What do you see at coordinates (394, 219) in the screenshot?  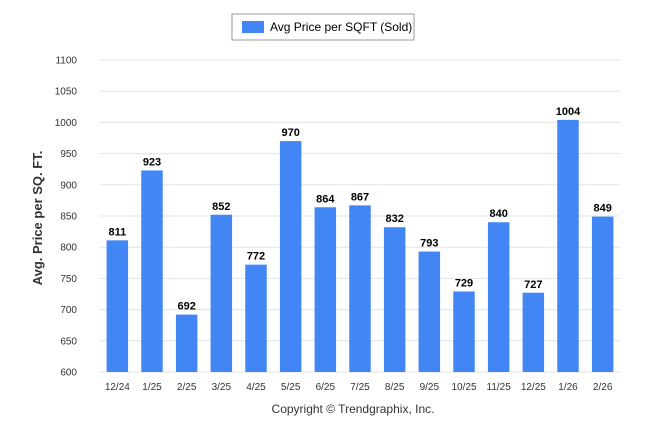 I see `data-label: 832` at bounding box center [394, 219].